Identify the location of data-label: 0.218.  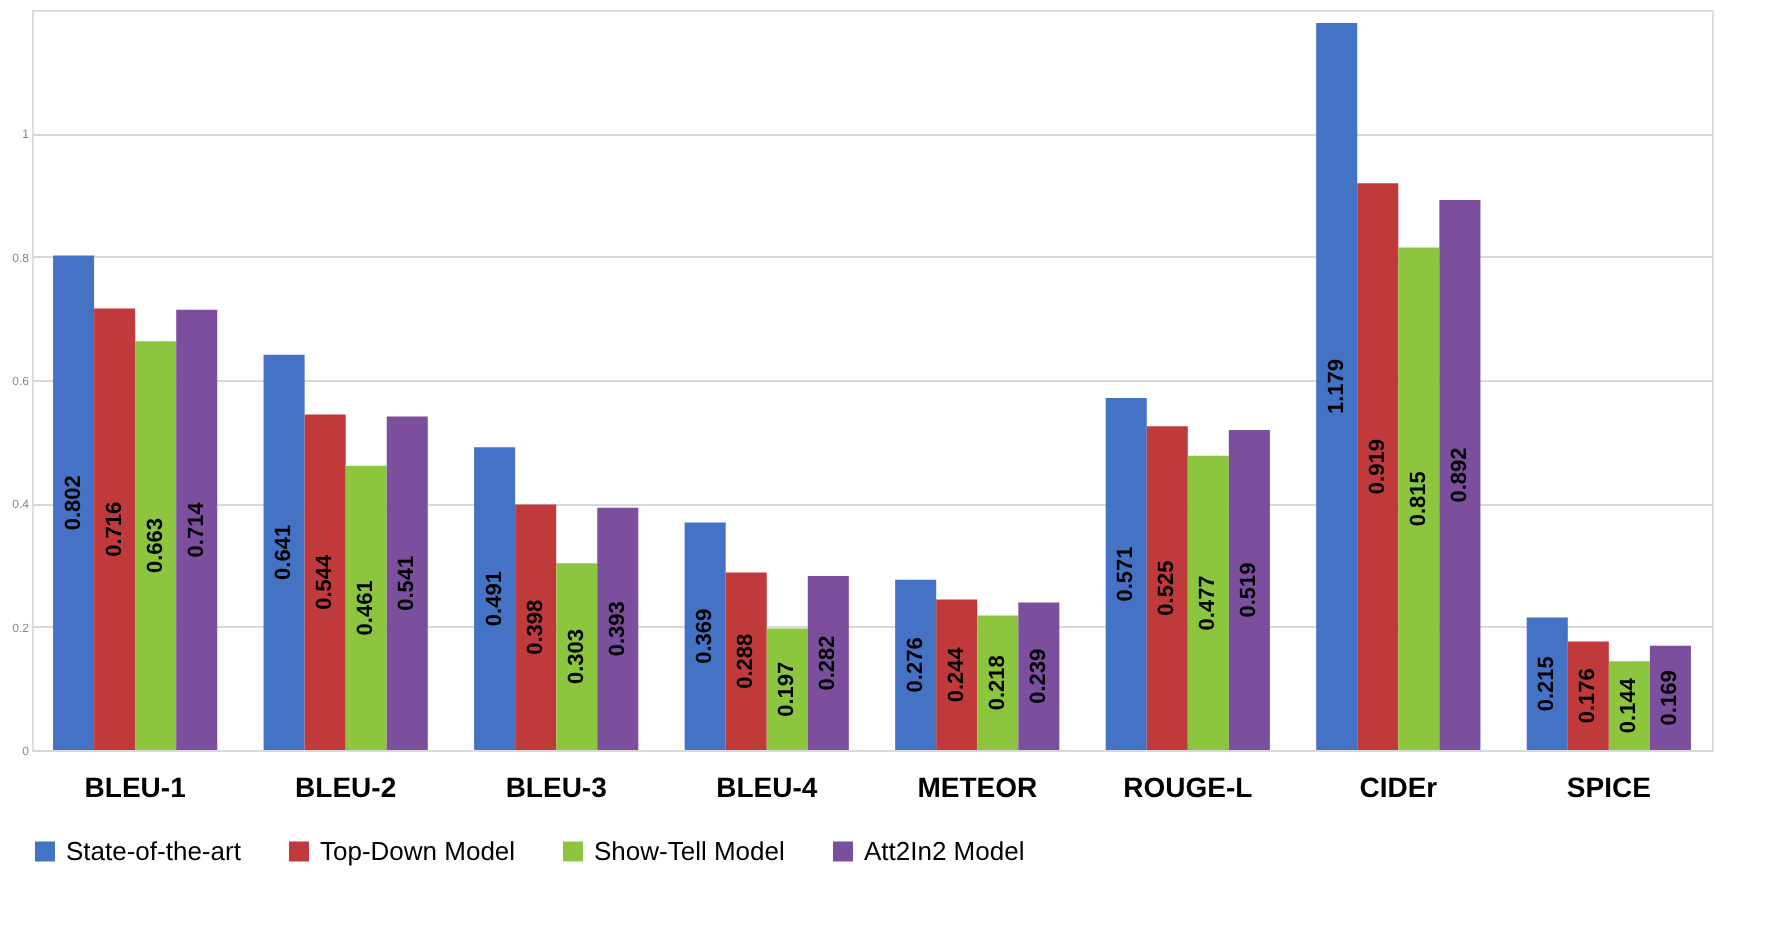
(997, 683).